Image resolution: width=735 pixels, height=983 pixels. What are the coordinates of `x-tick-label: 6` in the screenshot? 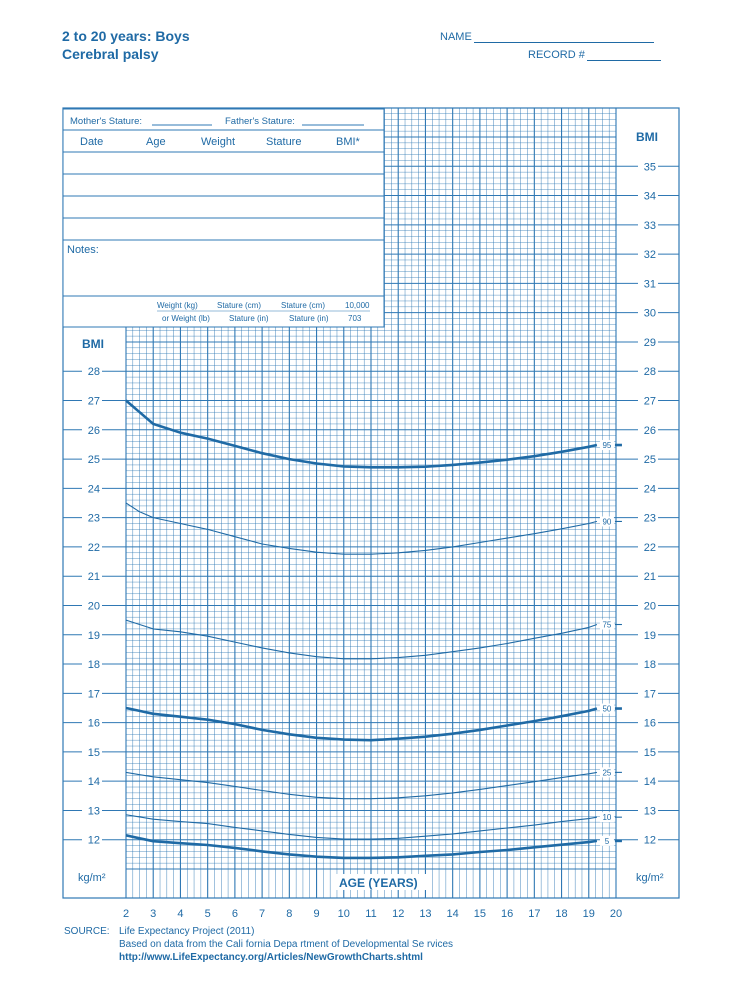 It's located at (235, 914).